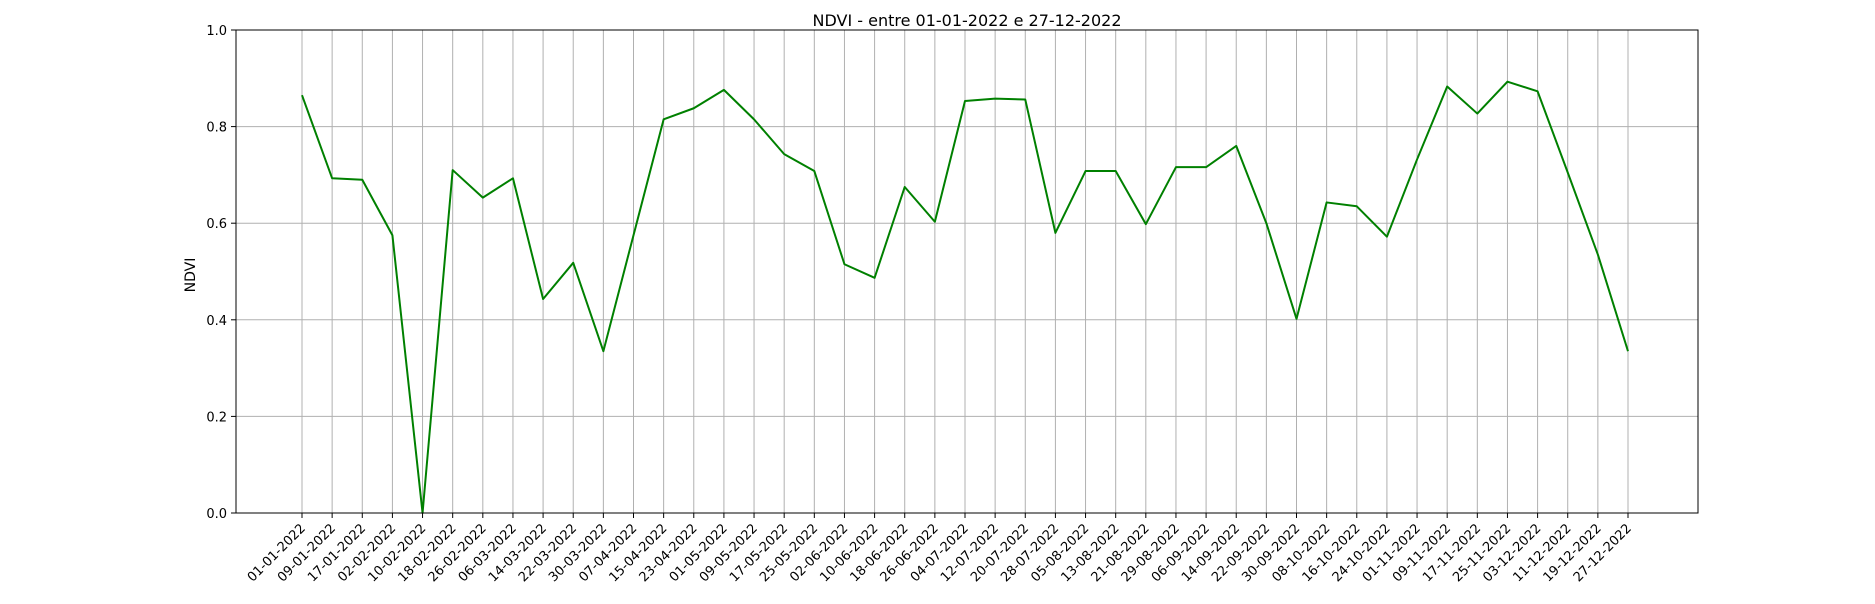 Image resolution: width=1875 pixels, height=604 pixels. I want to click on y-tick-label: 1.0, so click(216, 31).